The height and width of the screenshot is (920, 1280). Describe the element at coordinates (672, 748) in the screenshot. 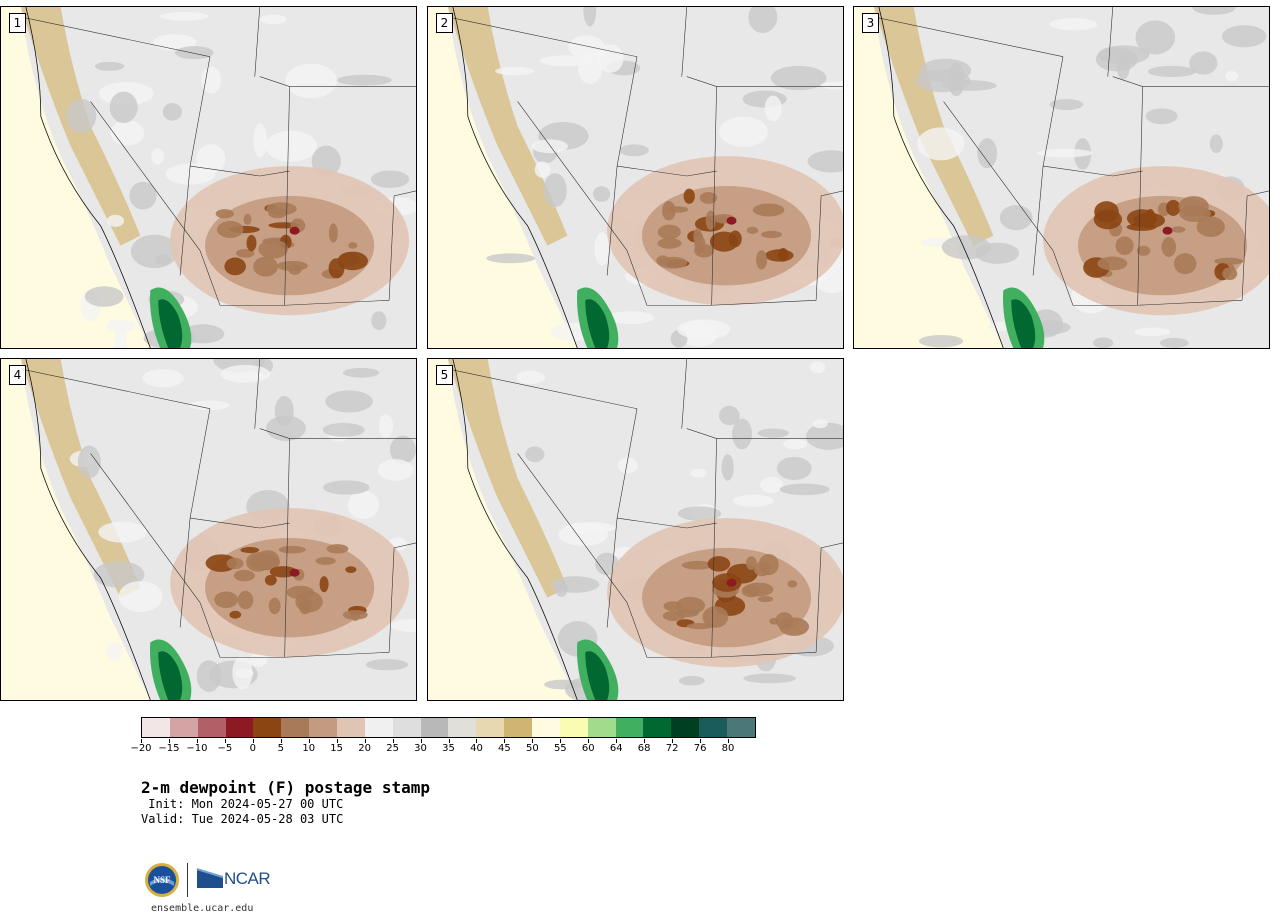

I see `colorbar-tick-label: 72` at that location.